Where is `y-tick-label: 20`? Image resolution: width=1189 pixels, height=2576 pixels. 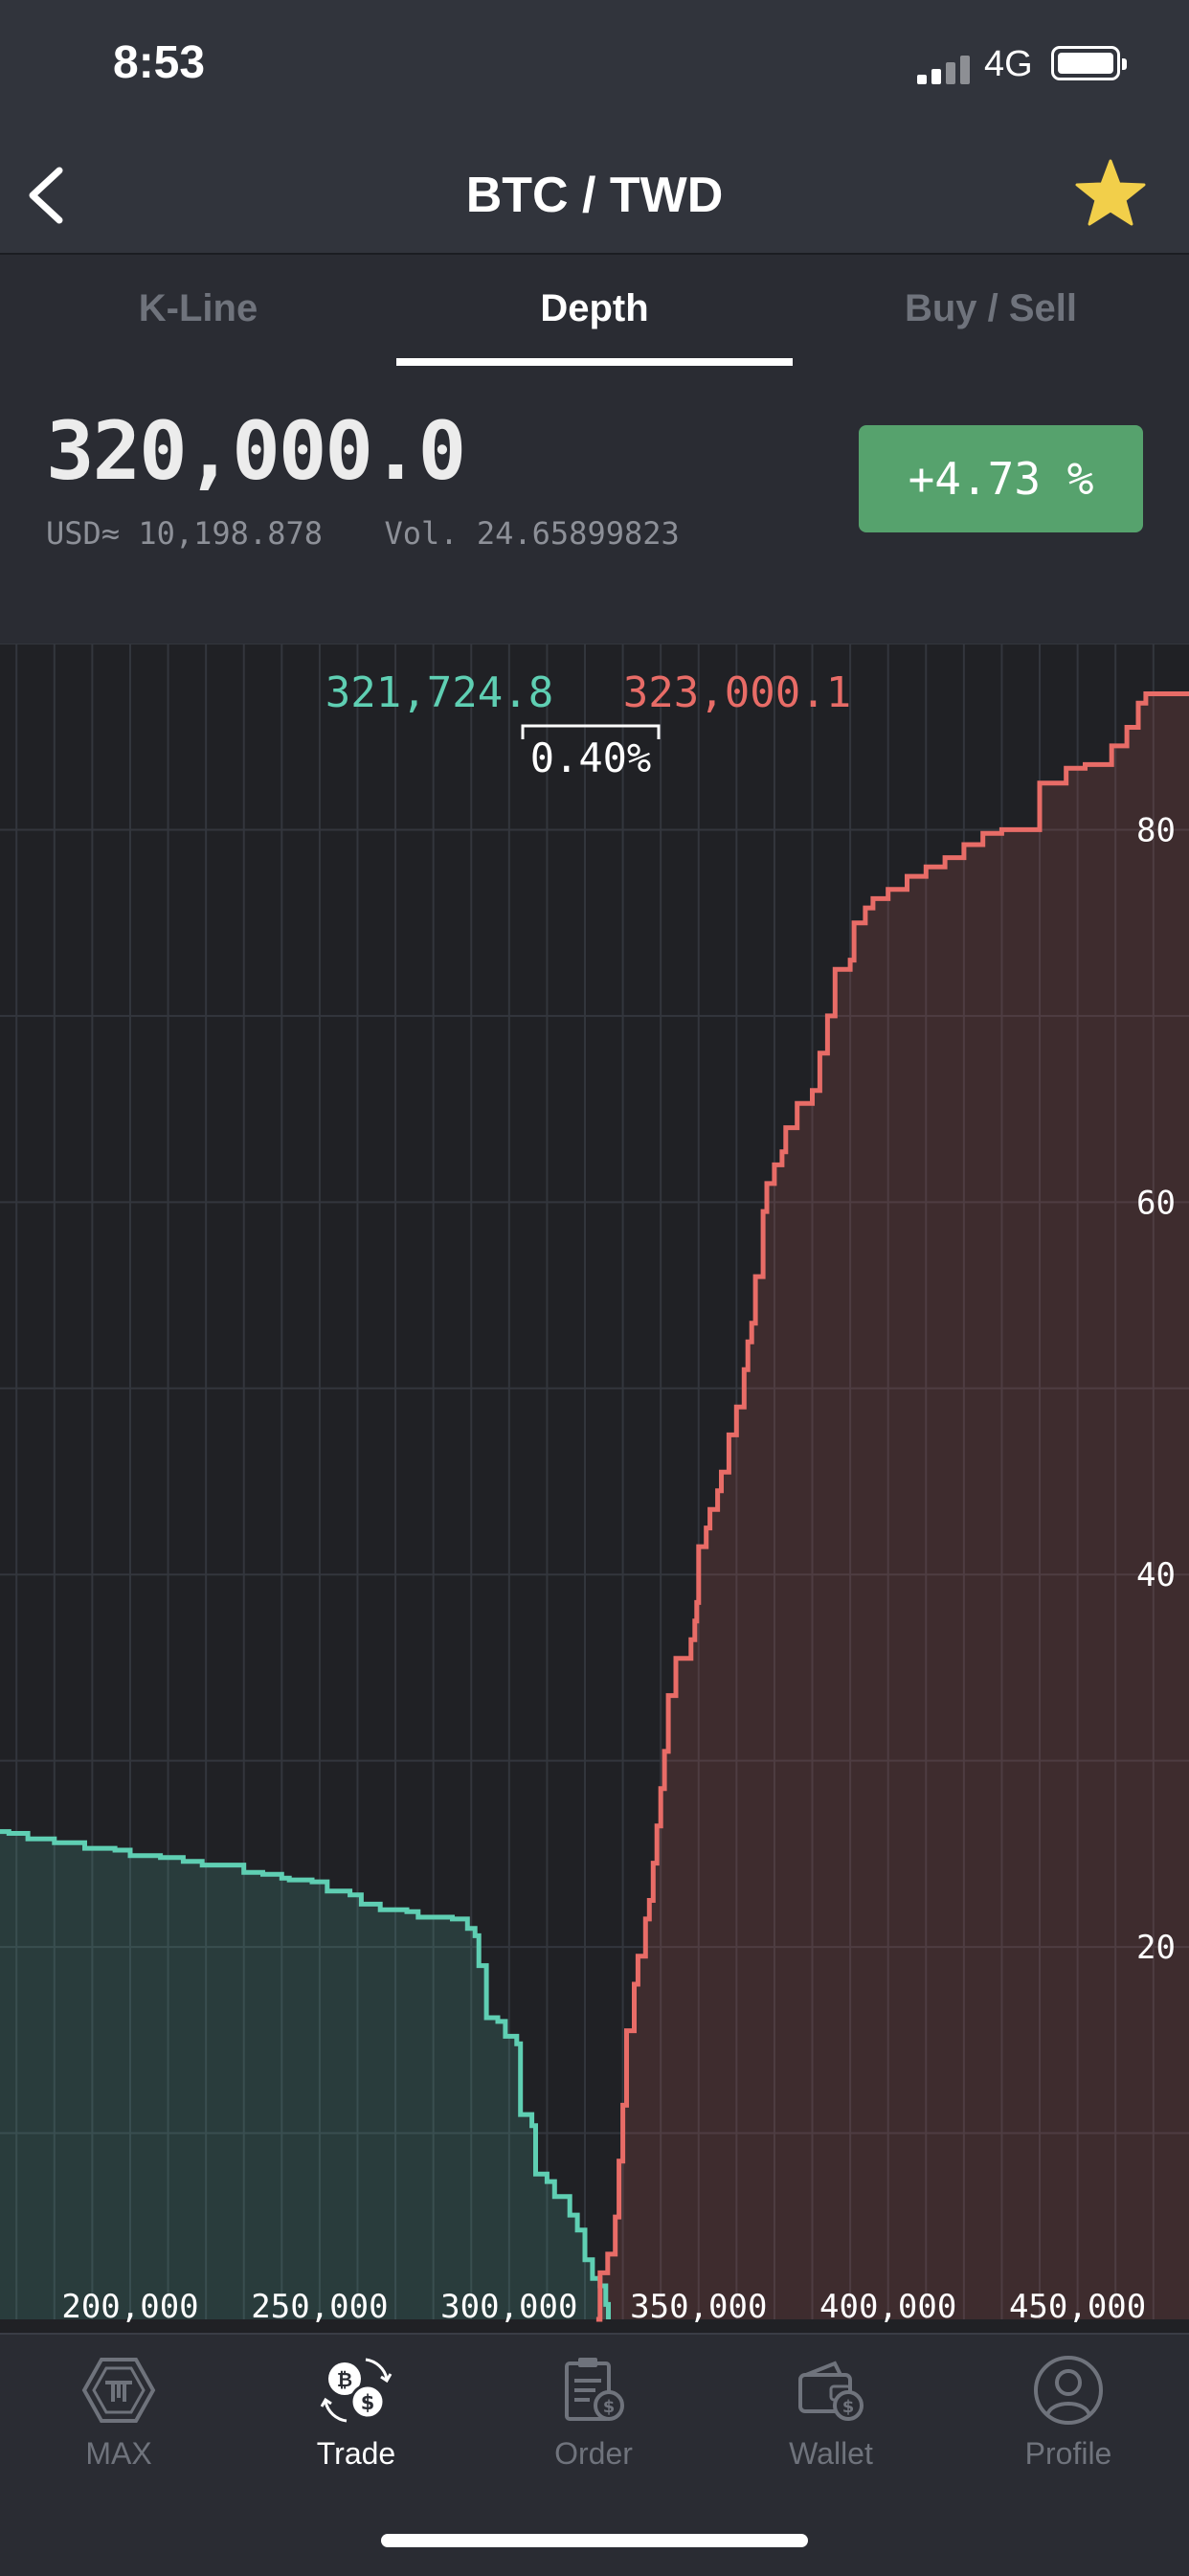
y-tick-label: 20 is located at coordinates (1156, 1948).